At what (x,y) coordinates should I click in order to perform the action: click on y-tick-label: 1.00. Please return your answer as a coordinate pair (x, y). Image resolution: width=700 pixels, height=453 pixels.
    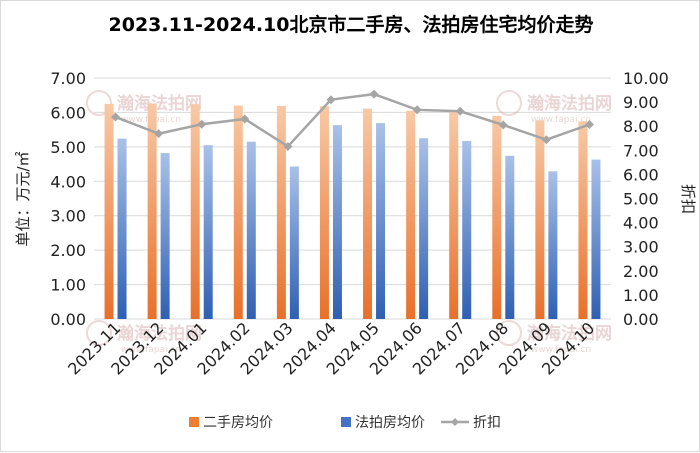
    Looking at the image, I should click on (68, 285).